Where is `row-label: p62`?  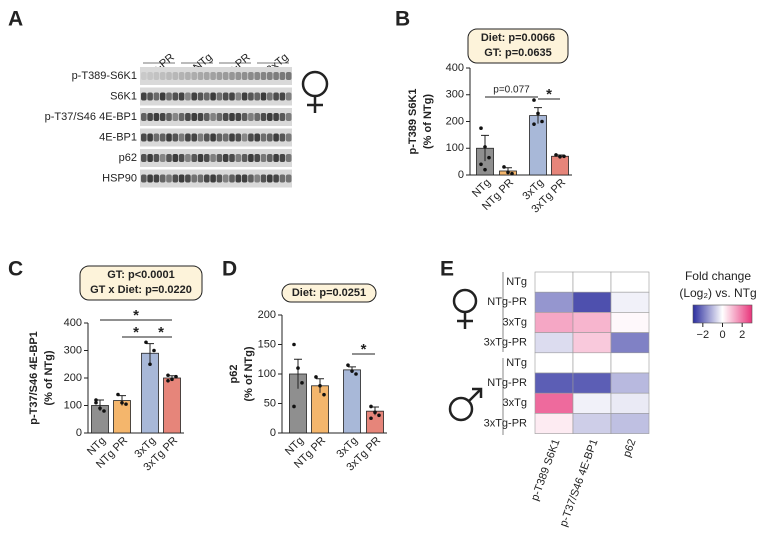
row-label: p62 is located at coordinates (128, 158).